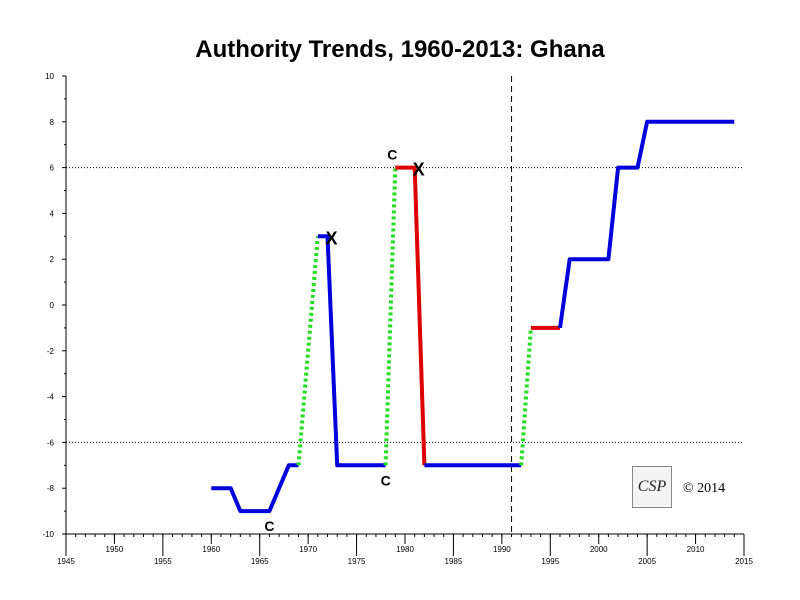 This screenshot has height=600, width=800. I want to click on x-tick-label: 1990, so click(502, 549).